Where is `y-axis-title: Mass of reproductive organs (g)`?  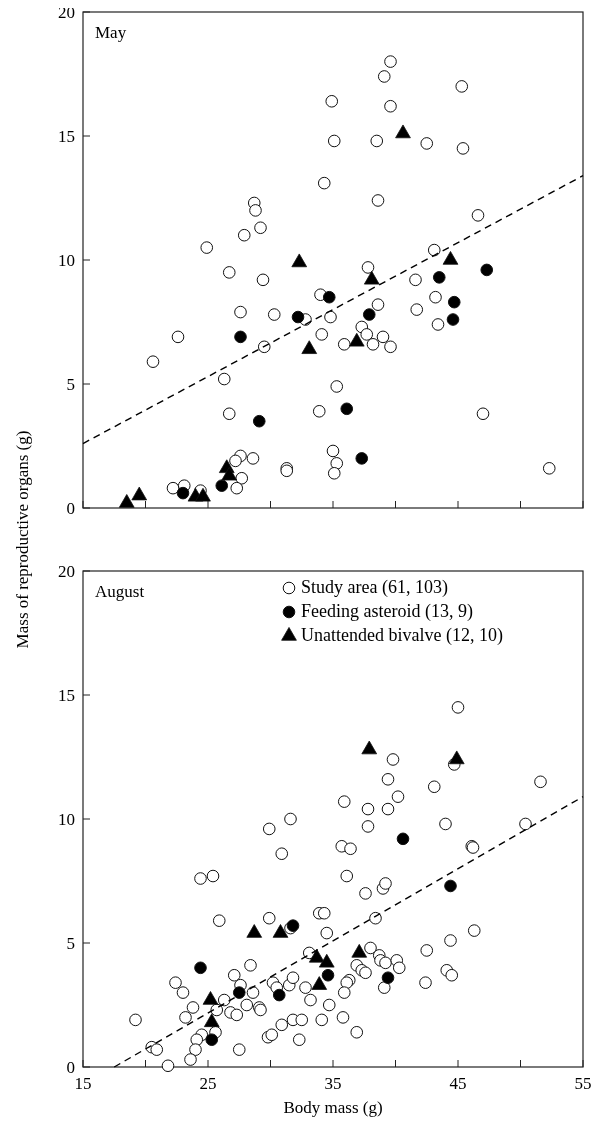
y-axis-title: Mass of reproductive organs (g) is located at coordinates (22, 539).